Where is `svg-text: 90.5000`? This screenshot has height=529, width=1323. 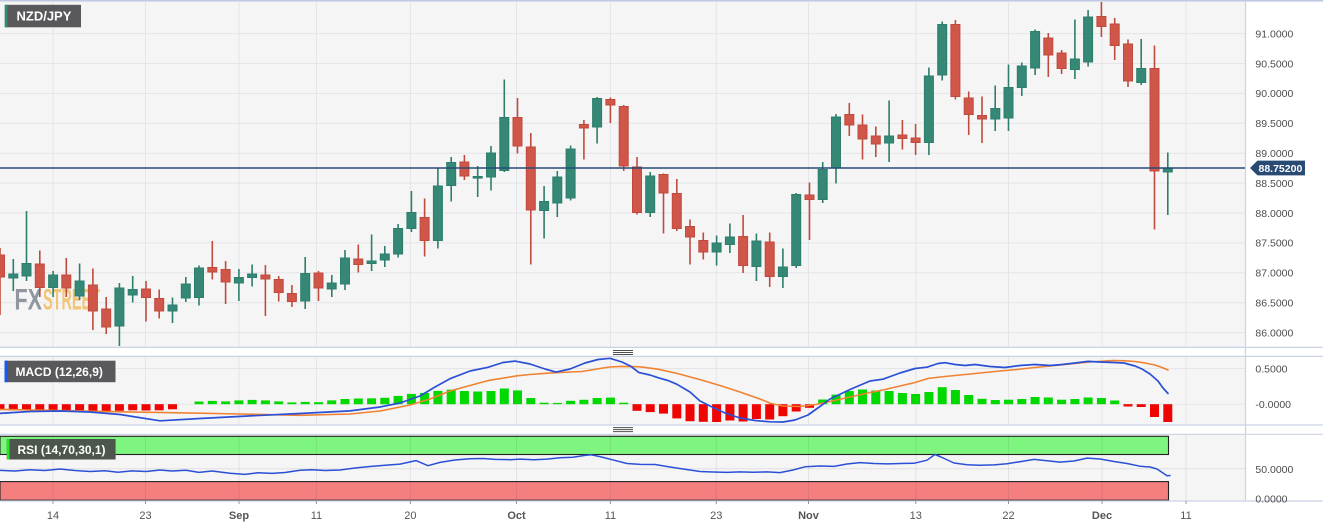 svg-text: 90.5000 is located at coordinates (1274, 64).